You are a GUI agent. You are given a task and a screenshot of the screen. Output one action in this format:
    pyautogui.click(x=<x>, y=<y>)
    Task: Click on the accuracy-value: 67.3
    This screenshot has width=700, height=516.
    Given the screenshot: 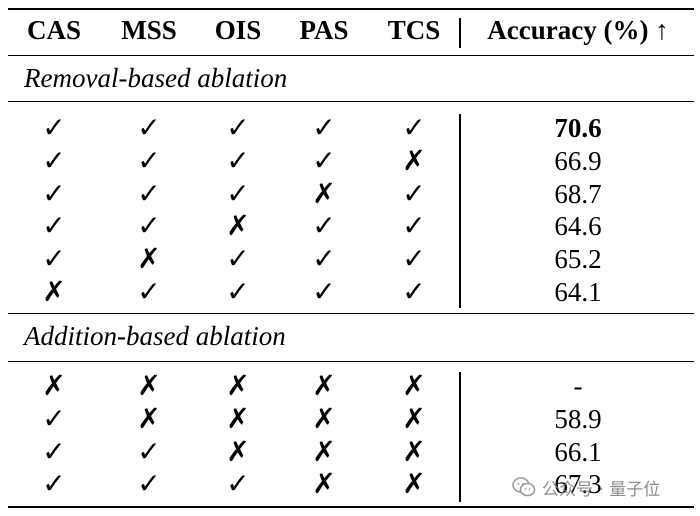 What is the action you would take?
    pyautogui.click(x=578, y=484)
    